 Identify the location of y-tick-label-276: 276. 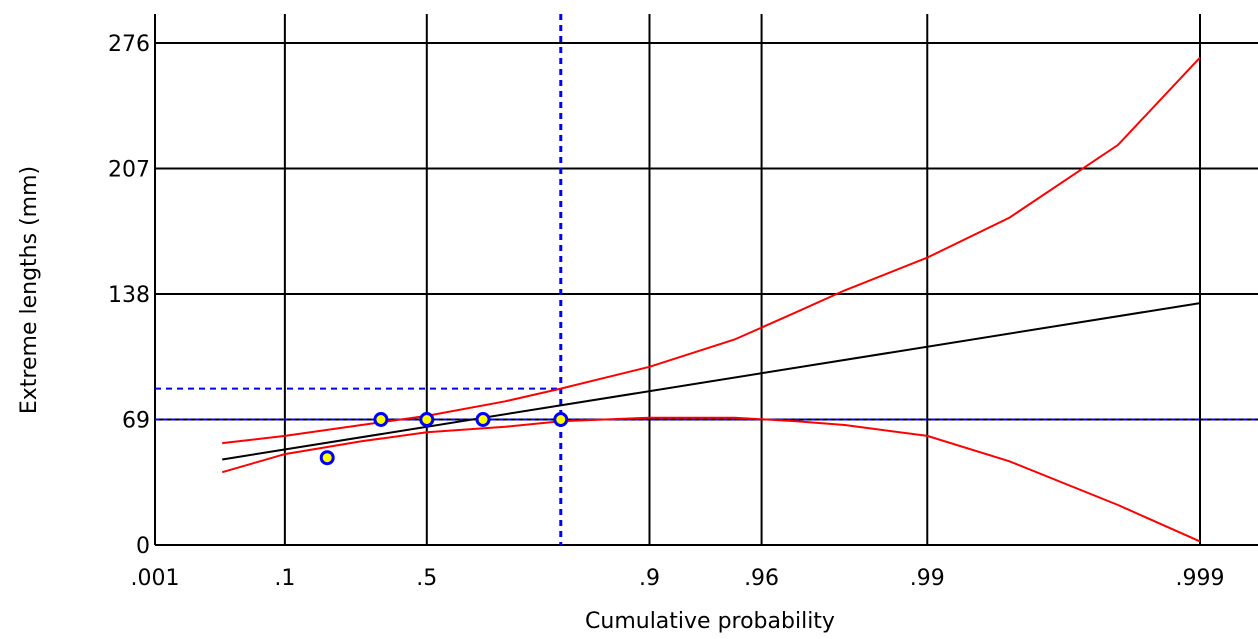
(129, 44).